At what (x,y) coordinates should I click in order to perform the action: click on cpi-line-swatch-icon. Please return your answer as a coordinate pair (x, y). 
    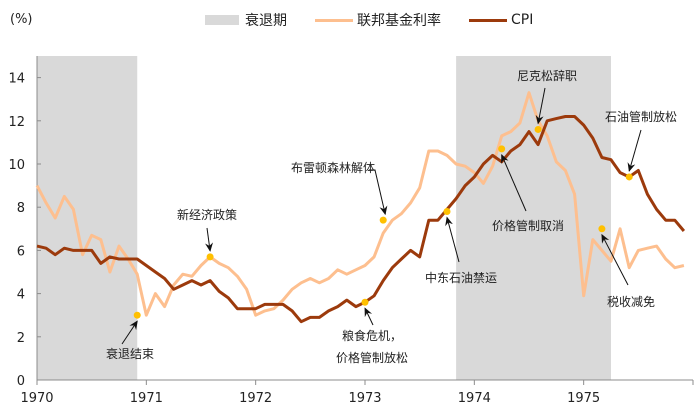
    Looking at the image, I should click on (488, 20).